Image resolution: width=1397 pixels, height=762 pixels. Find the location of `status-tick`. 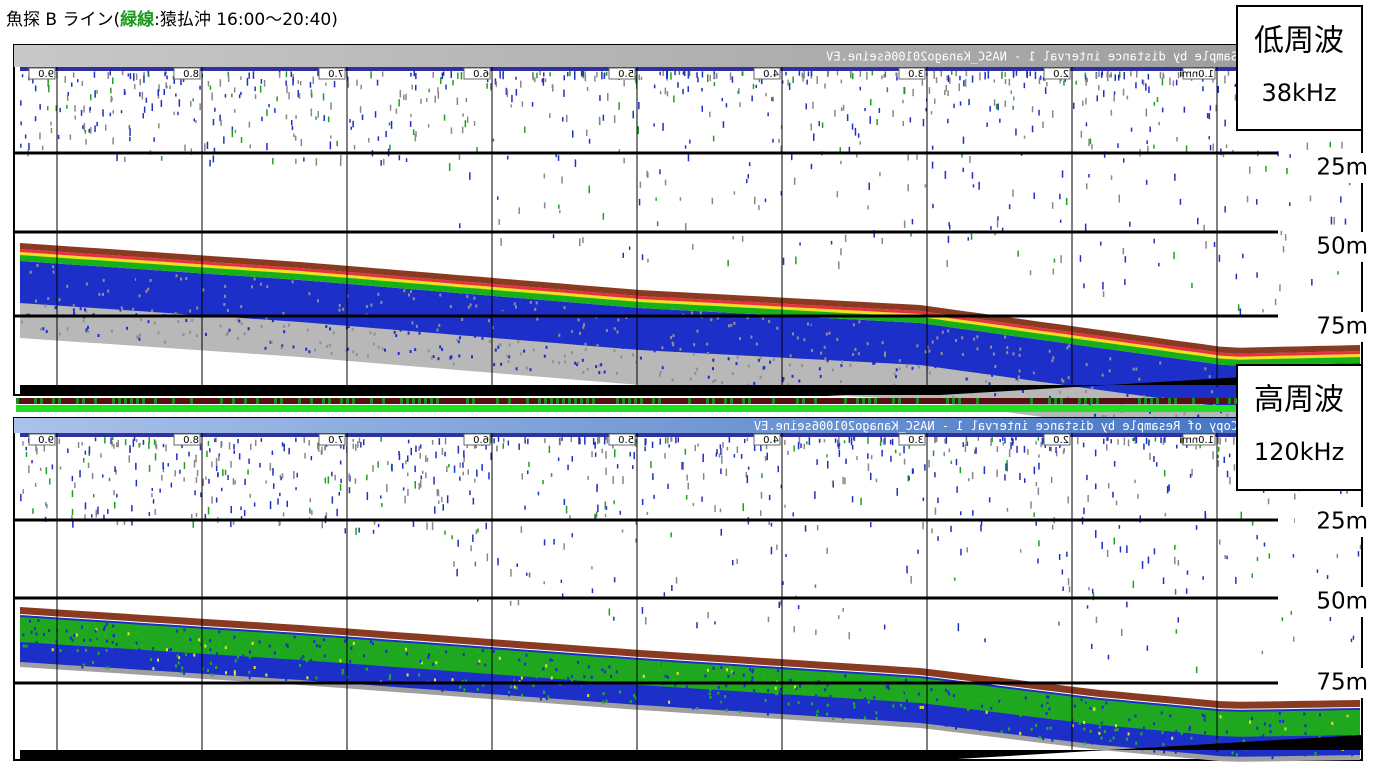

status-tick is located at coordinates (245, 401).